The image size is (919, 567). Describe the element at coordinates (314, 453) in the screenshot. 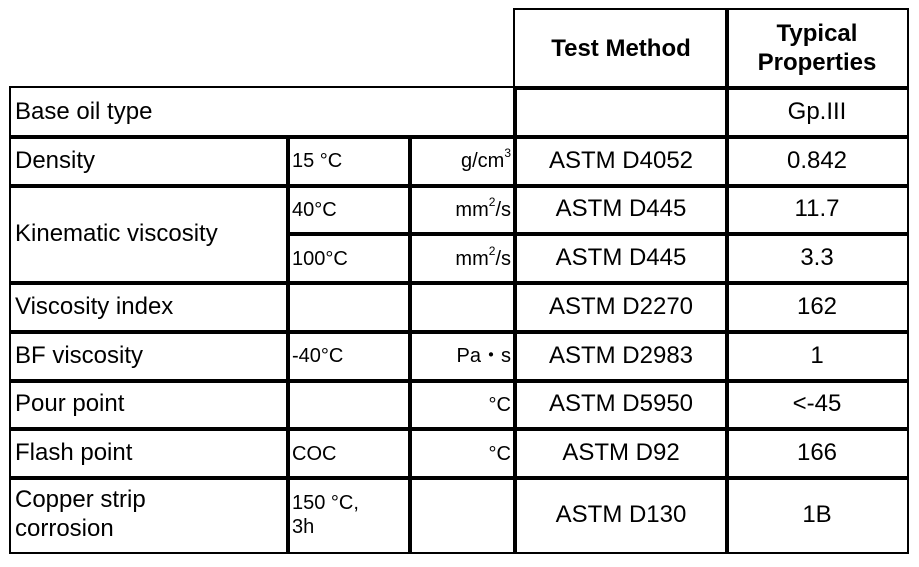

I see `text: COC` at that location.